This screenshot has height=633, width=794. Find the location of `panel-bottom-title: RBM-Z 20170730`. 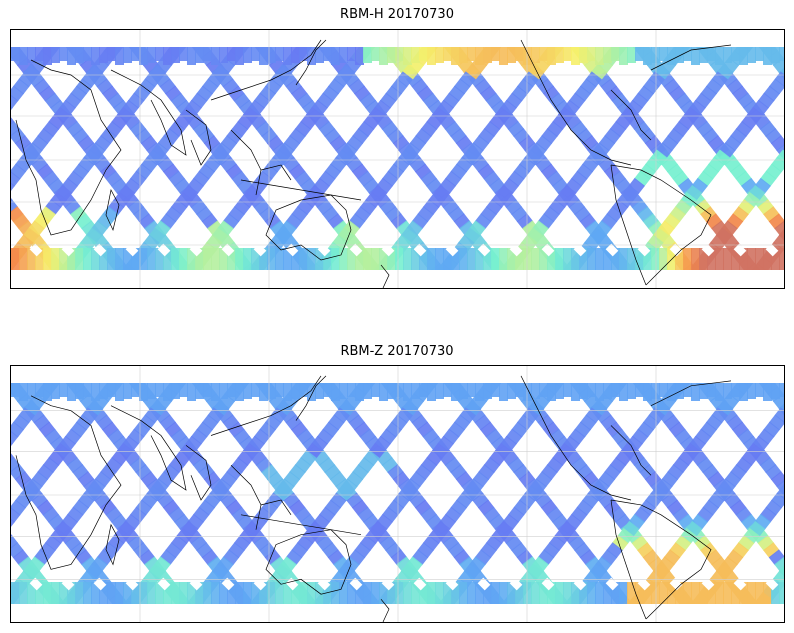

panel-bottom-title: RBM-Z 20170730 is located at coordinates (397, 351).